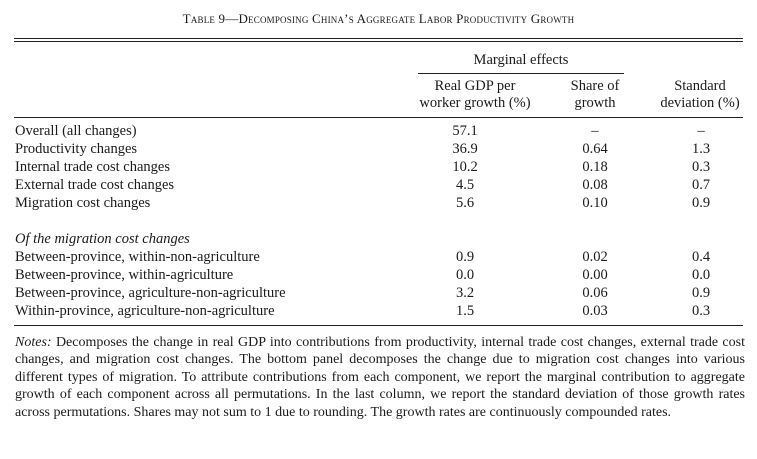 The height and width of the screenshot is (459, 757). What do you see at coordinates (378, 117) in the screenshot?
I see `header-bottom-rule` at bounding box center [378, 117].